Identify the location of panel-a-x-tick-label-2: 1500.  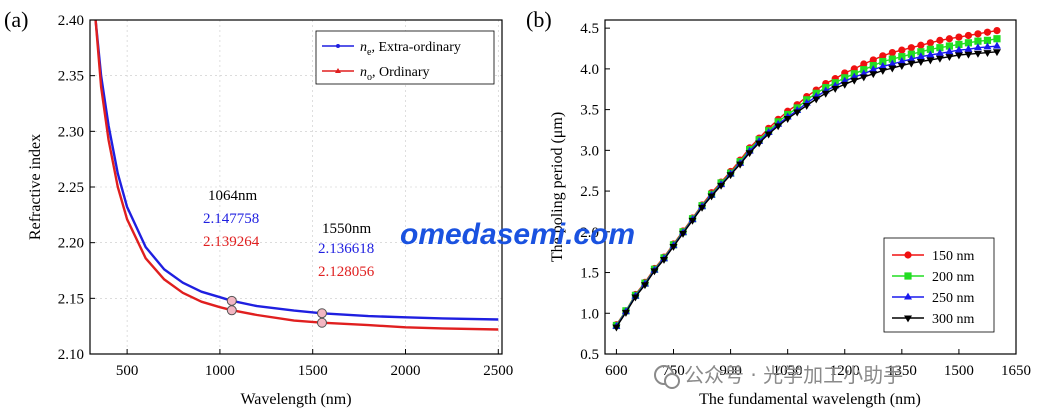
(313, 371).